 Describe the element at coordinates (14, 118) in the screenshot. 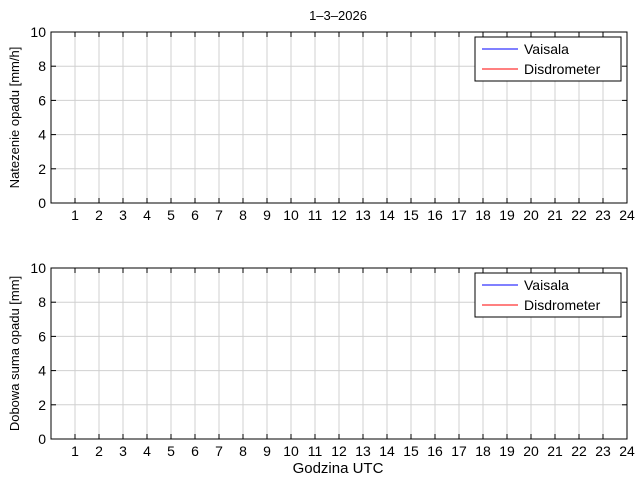

I see `y-axis-label: Natezenie opadu [mm/h]` at that location.